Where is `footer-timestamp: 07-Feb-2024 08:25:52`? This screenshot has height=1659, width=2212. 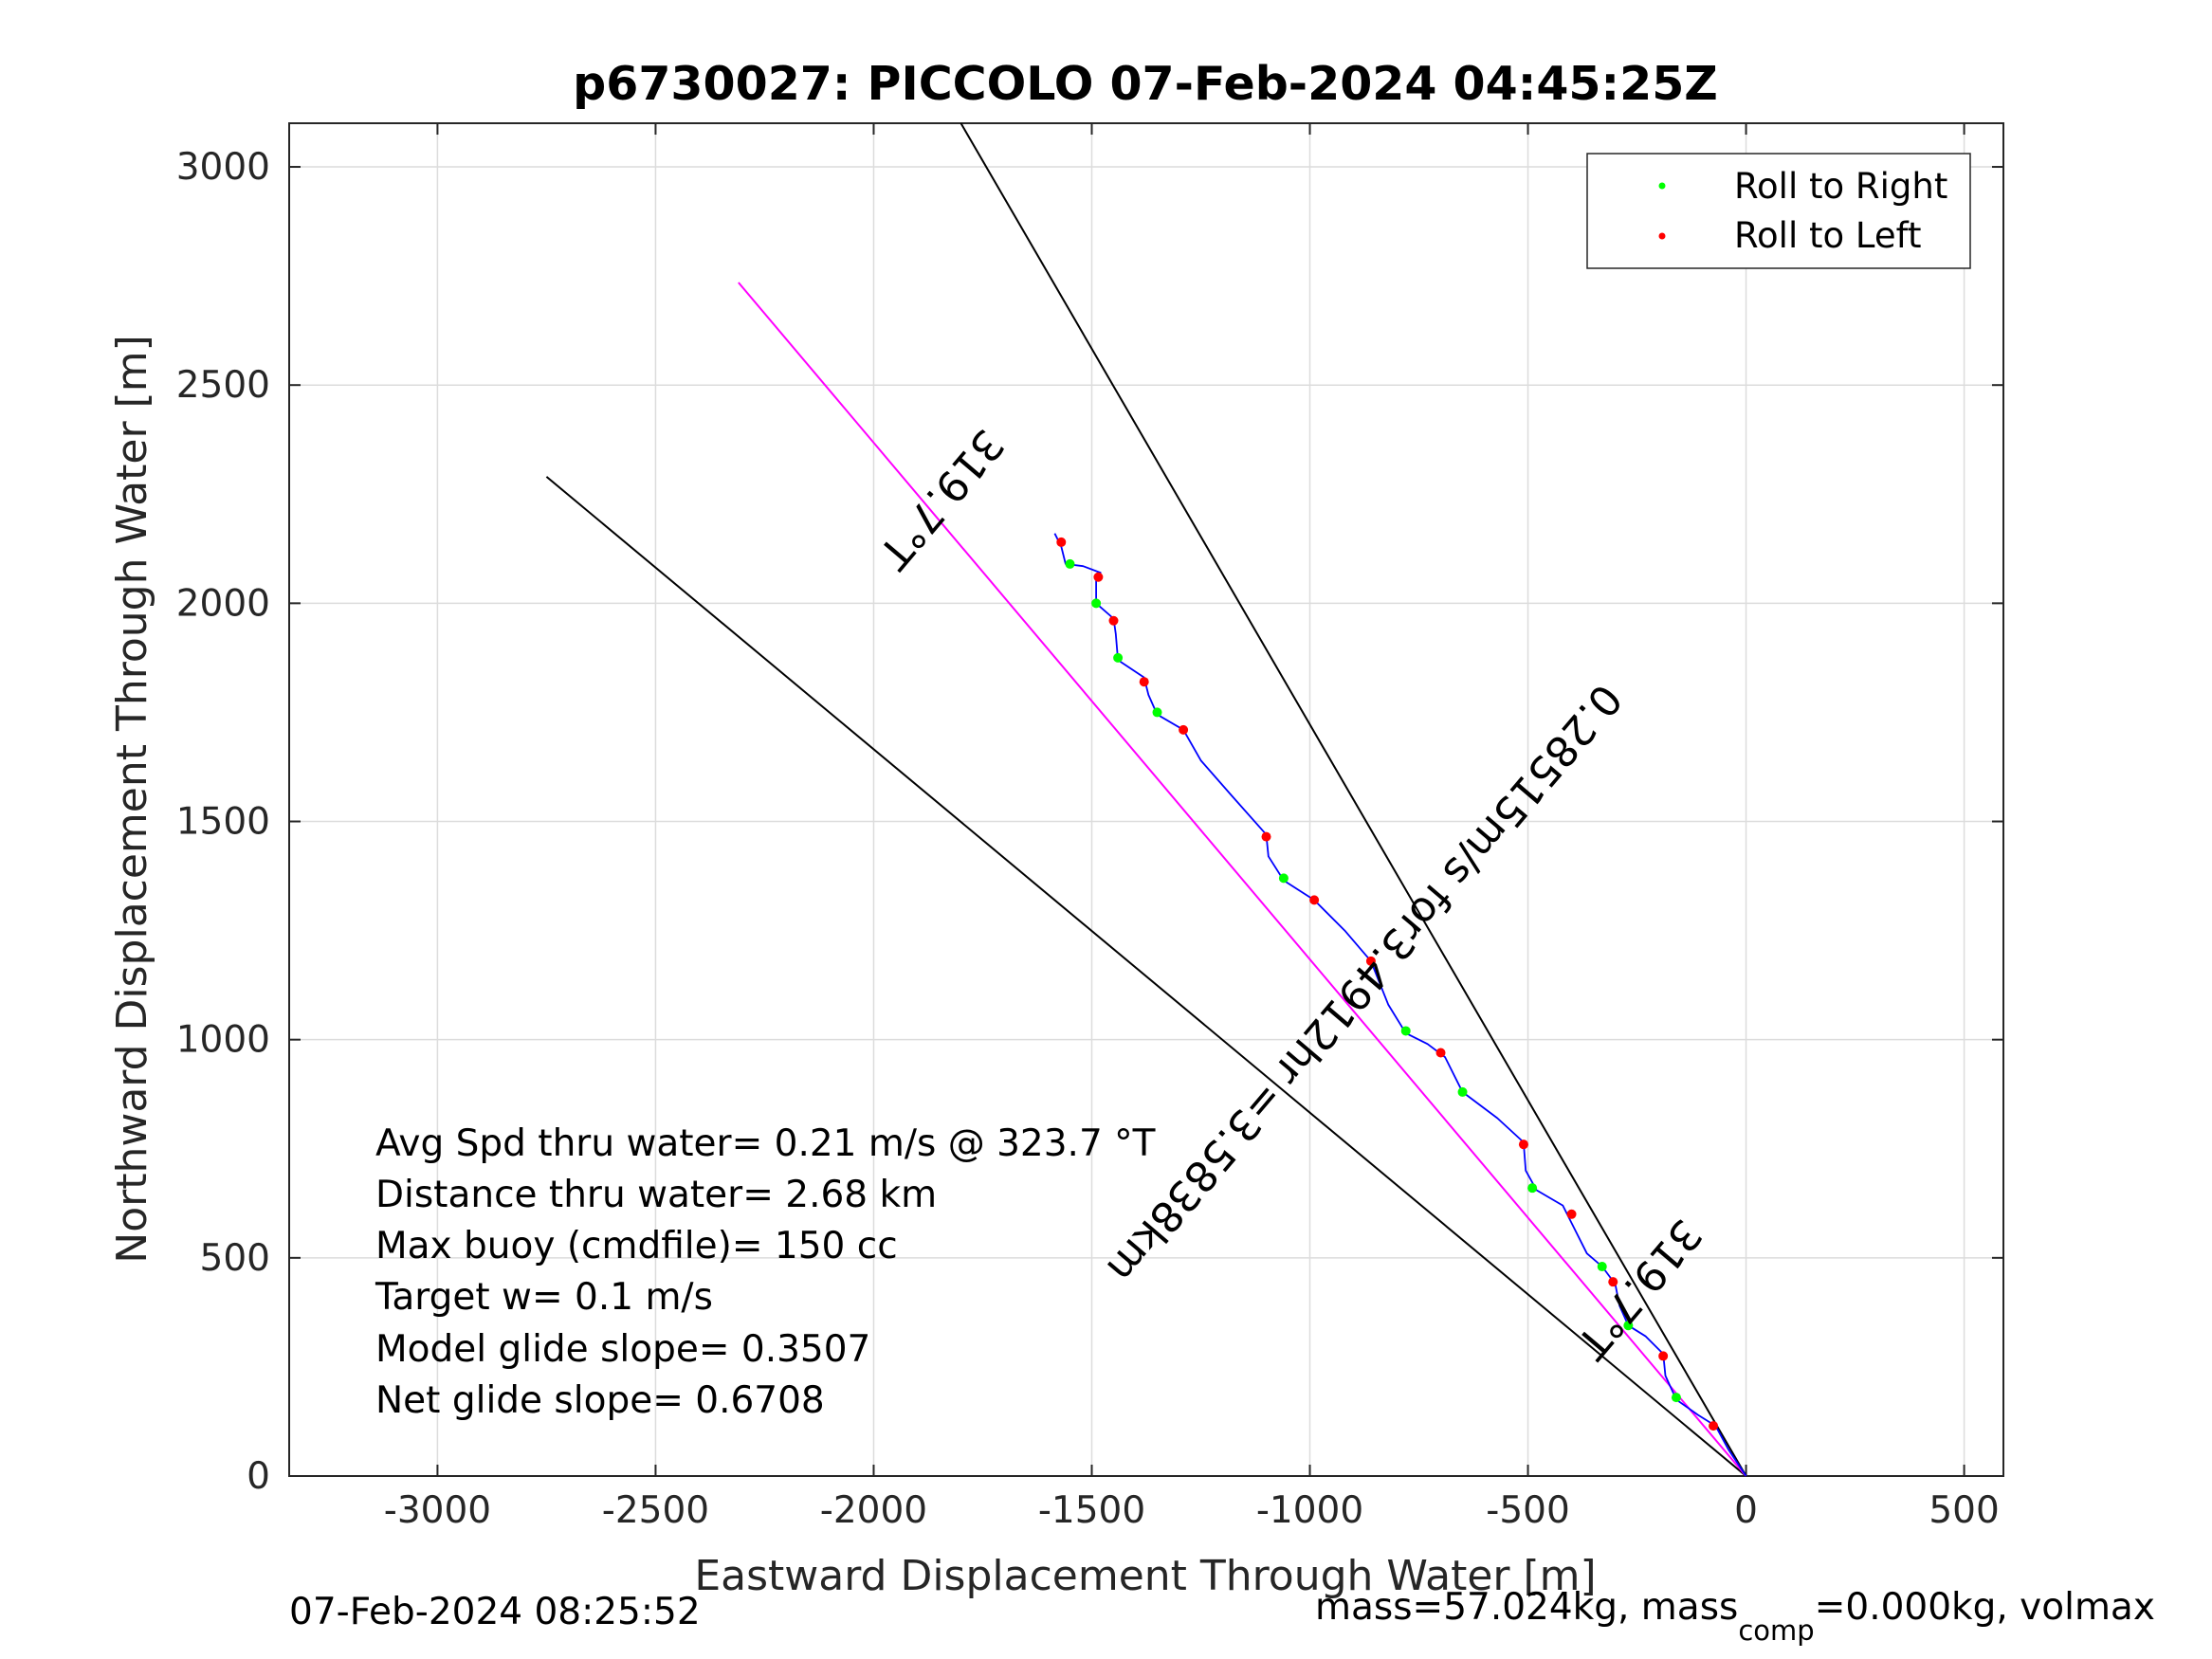
footer-timestamp: 07-Feb-2024 08:25:52 is located at coordinates (495, 1612).